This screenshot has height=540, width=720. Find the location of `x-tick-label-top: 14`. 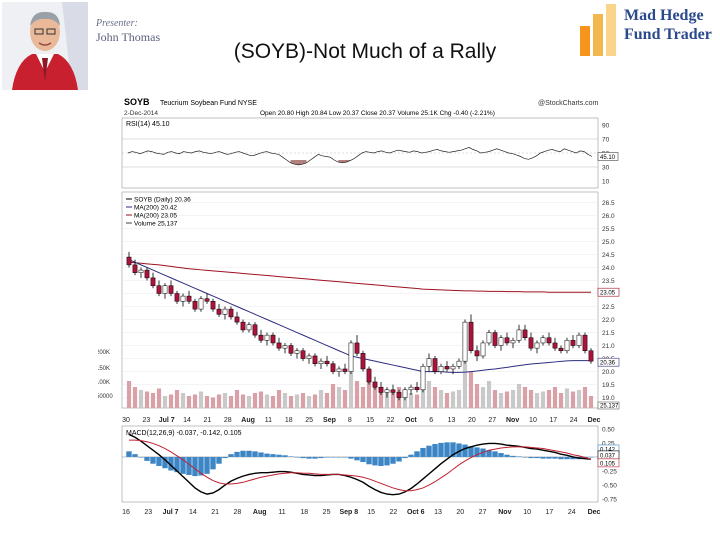

x-tick-label-top: 14 is located at coordinates (187, 420).